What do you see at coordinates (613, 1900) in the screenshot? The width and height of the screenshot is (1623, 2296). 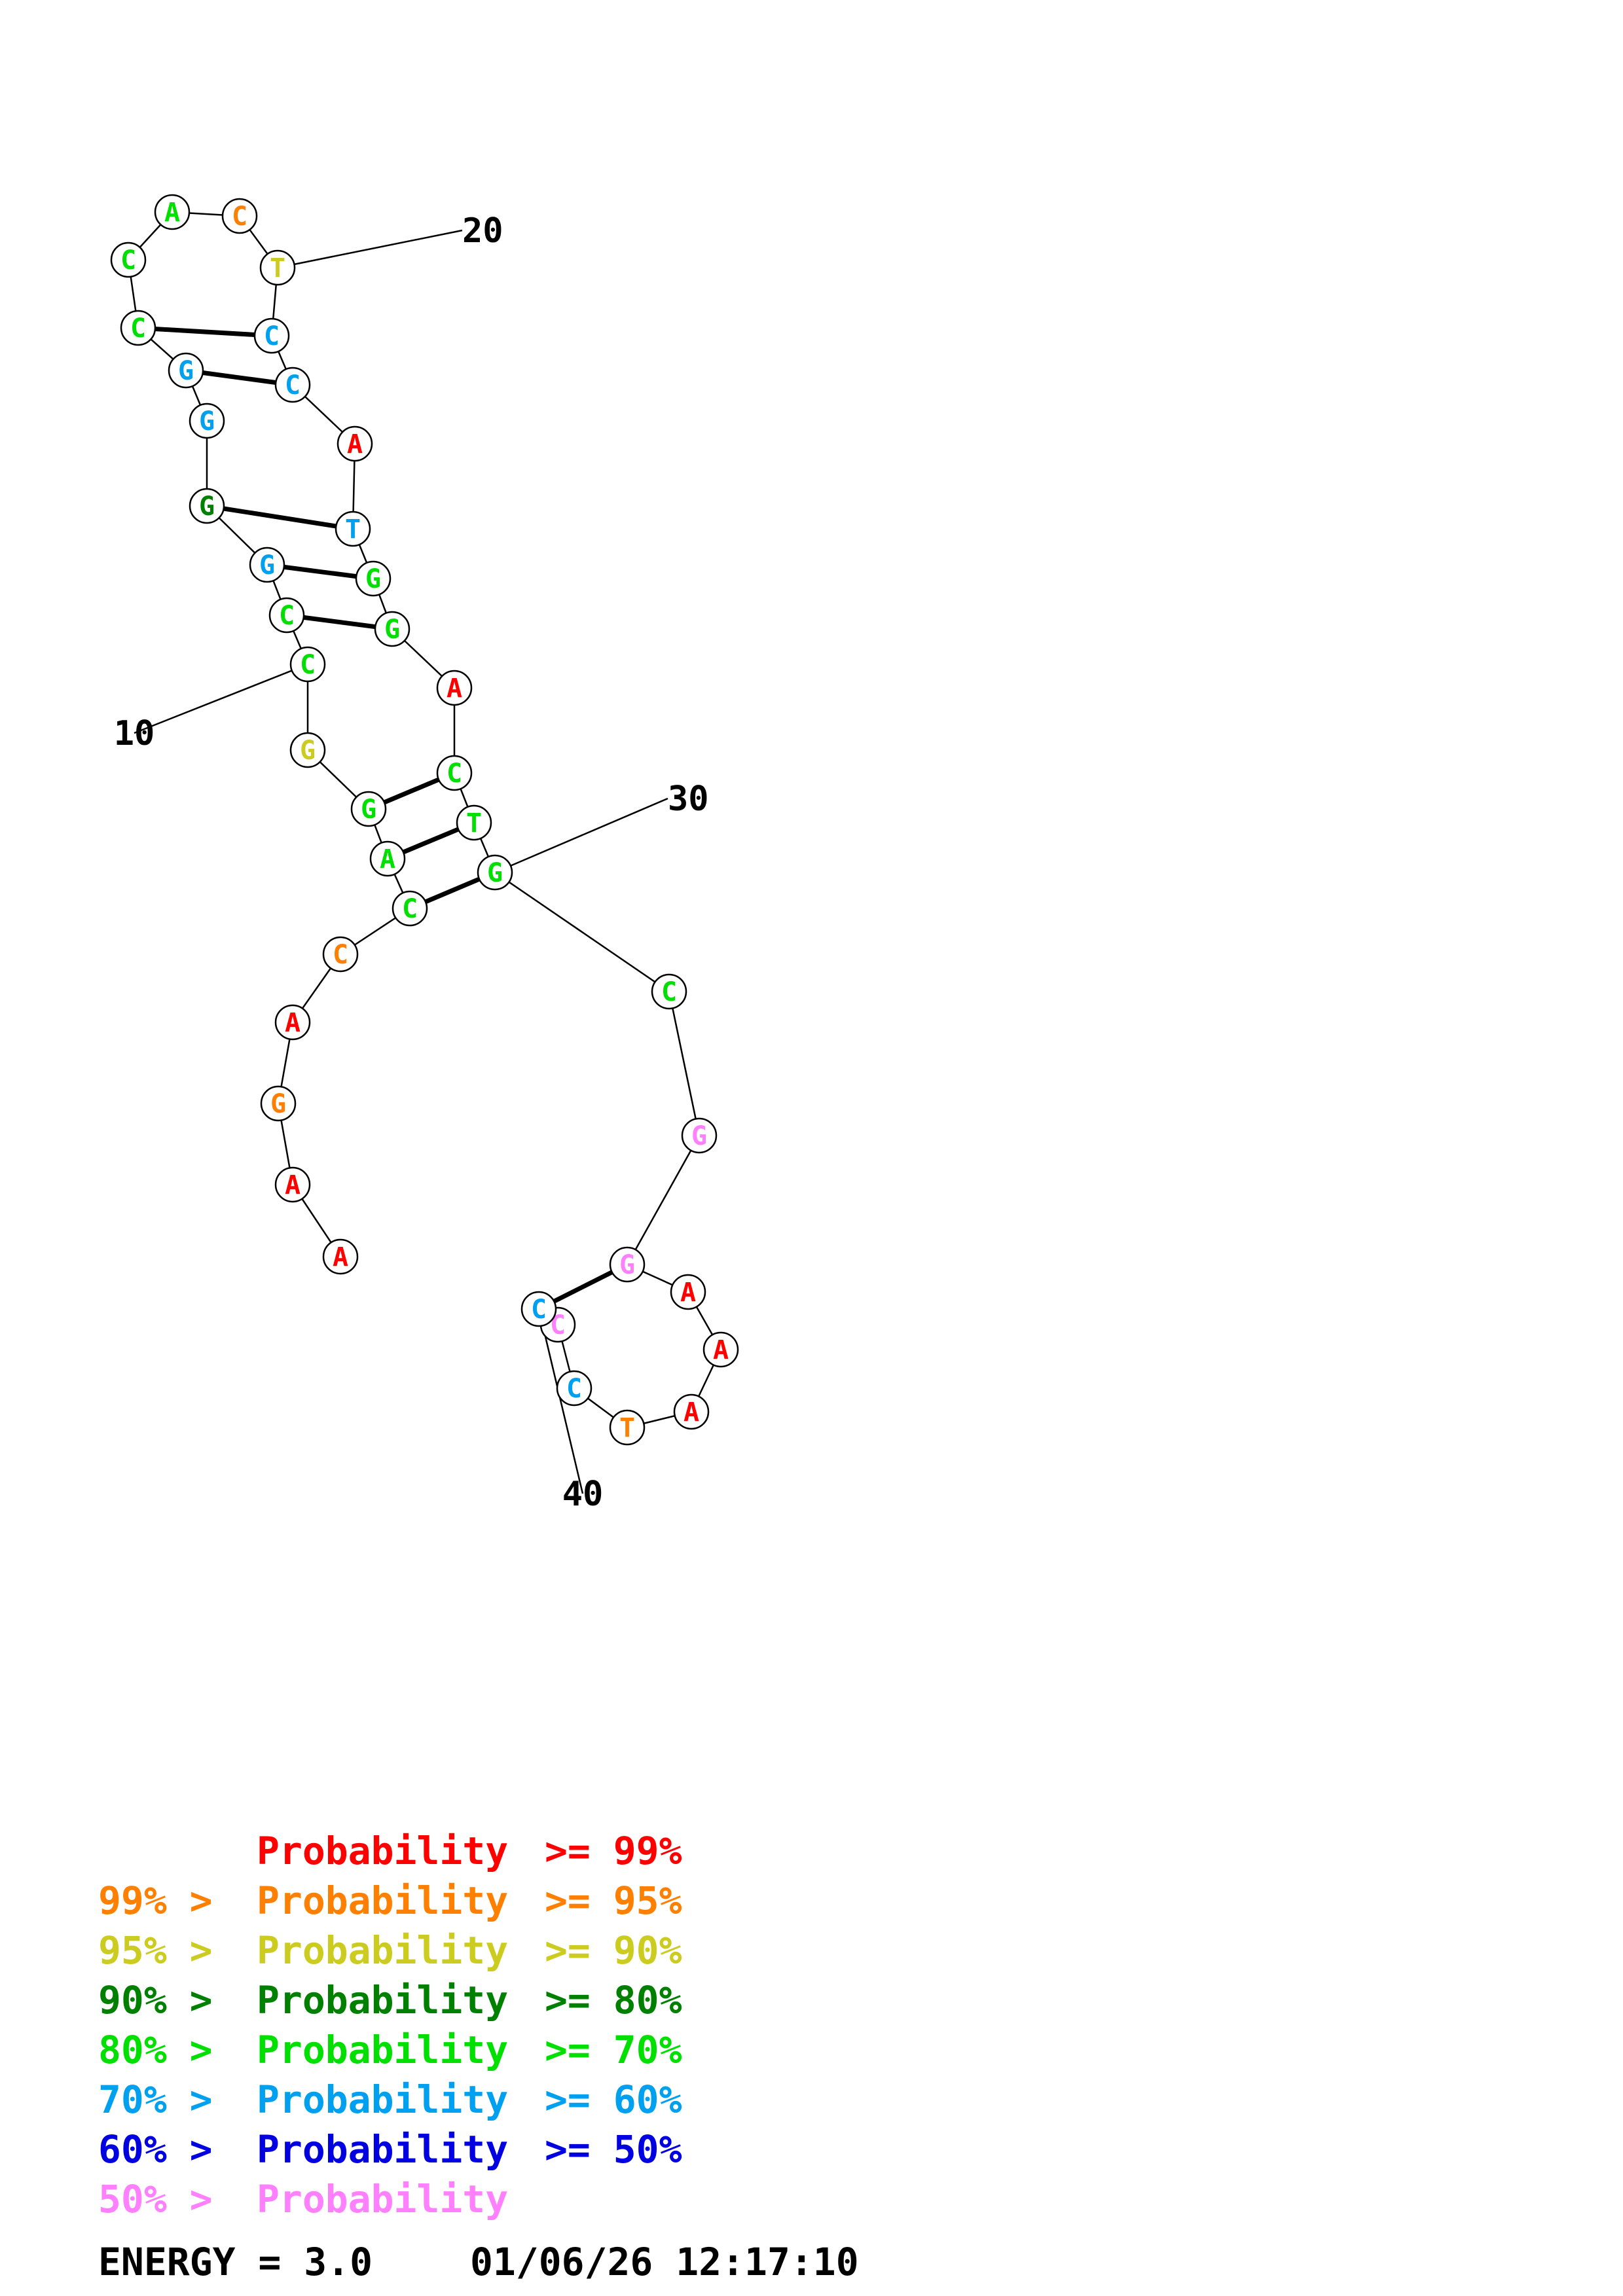 I see `legend-row-2-suffix: >= 95%` at bounding box center [613, 1900].